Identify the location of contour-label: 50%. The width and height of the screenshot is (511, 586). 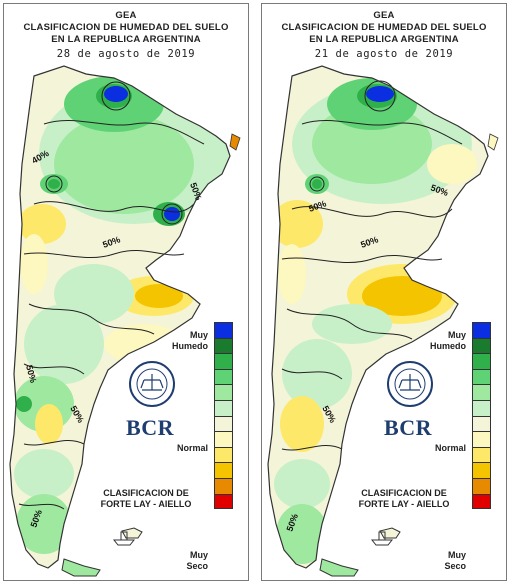
(31, 374).